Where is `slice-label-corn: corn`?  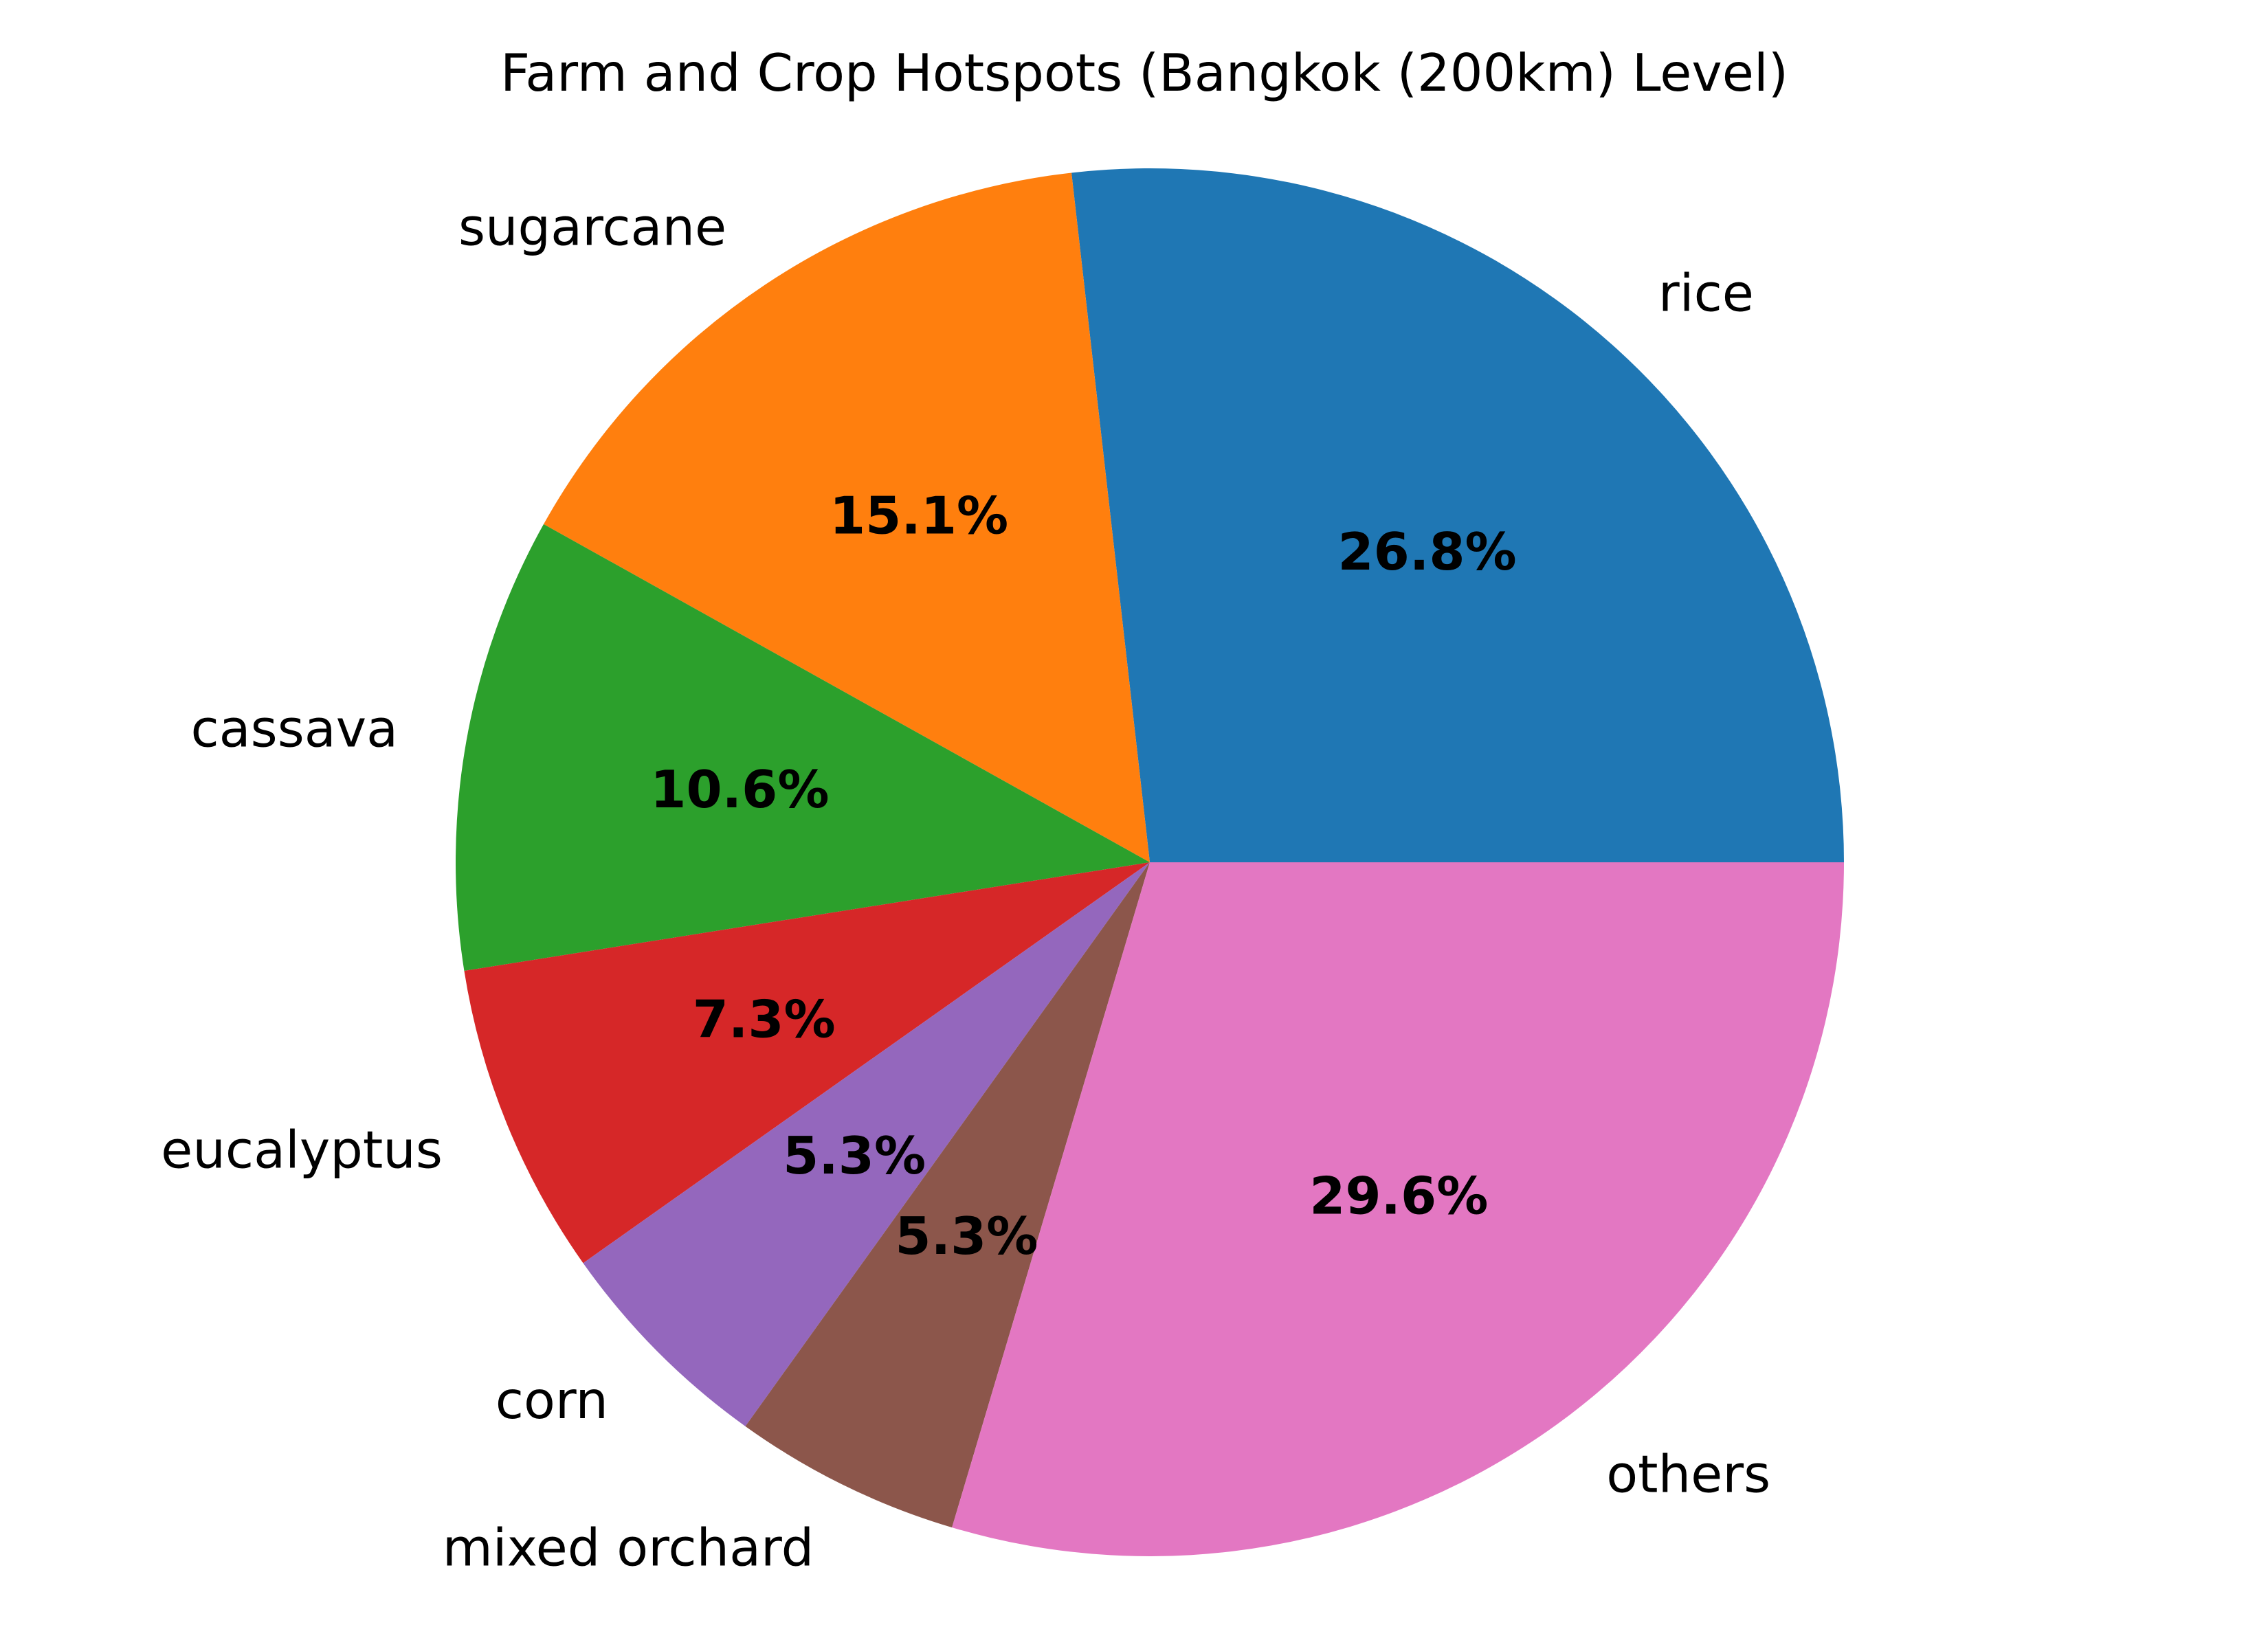 slice-label-corn: corn is located at coordinates (552, 1400).